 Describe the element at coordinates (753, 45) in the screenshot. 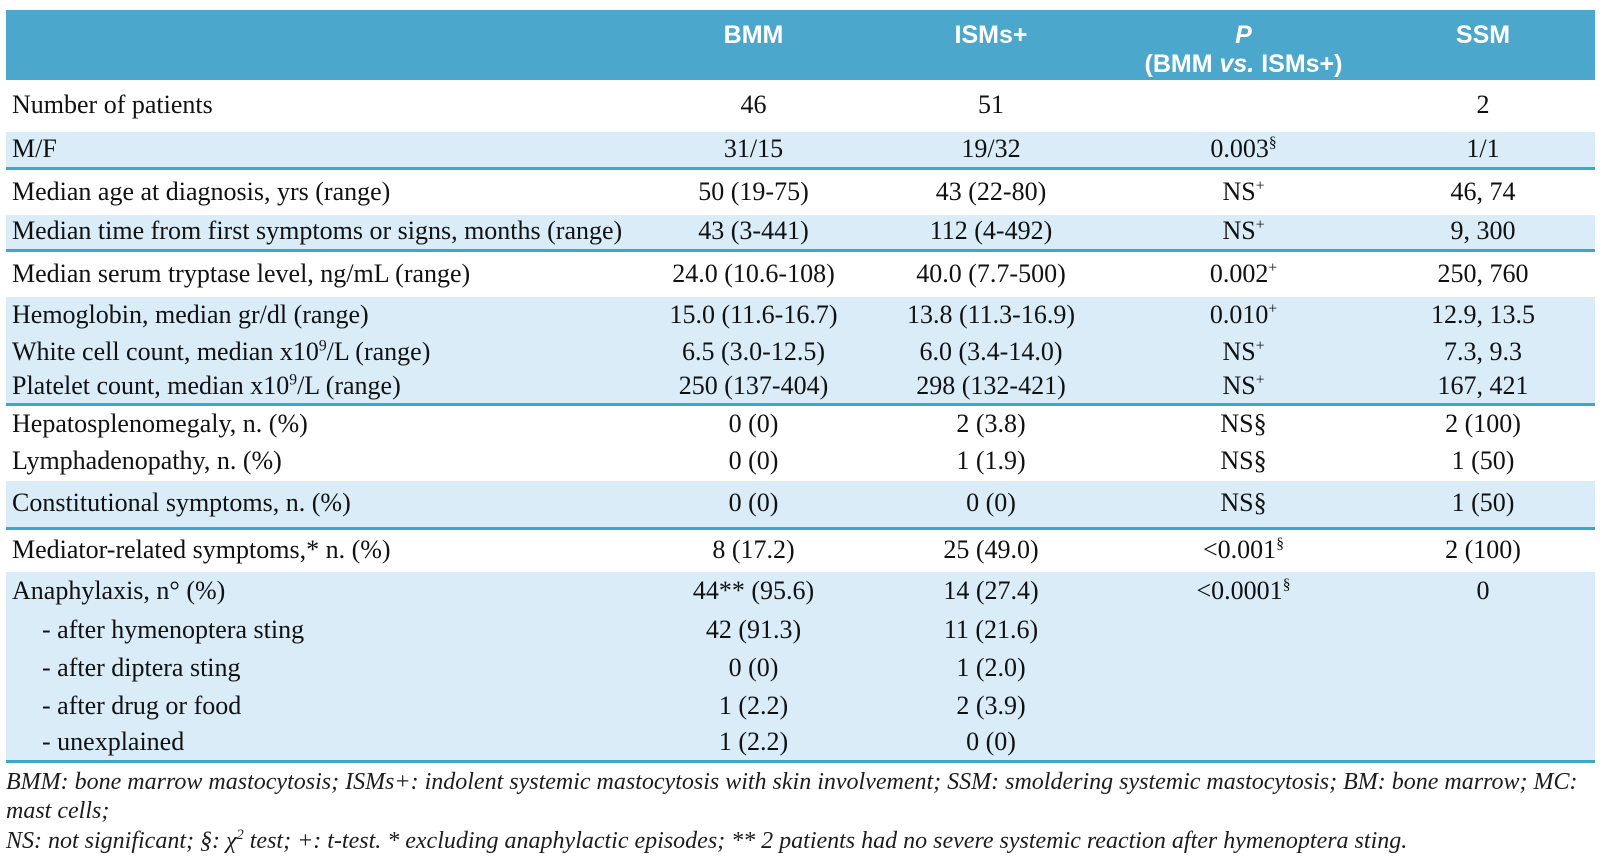

I see `col-header-bmm: BMM` at that location.